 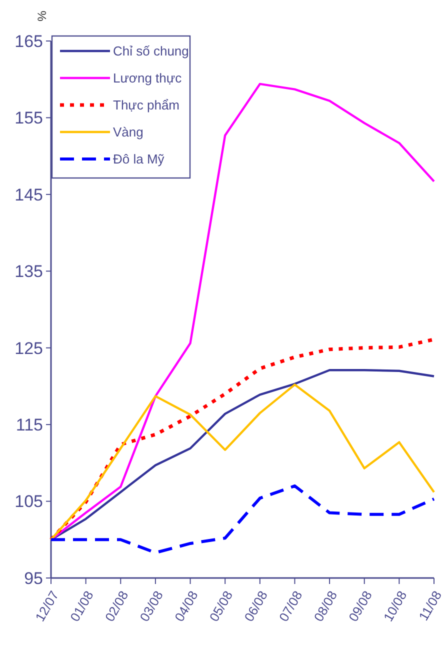 What do you see at coordinates (243, 519) in the screenshot?
I see `line-series` at bounding box center [243, 519].